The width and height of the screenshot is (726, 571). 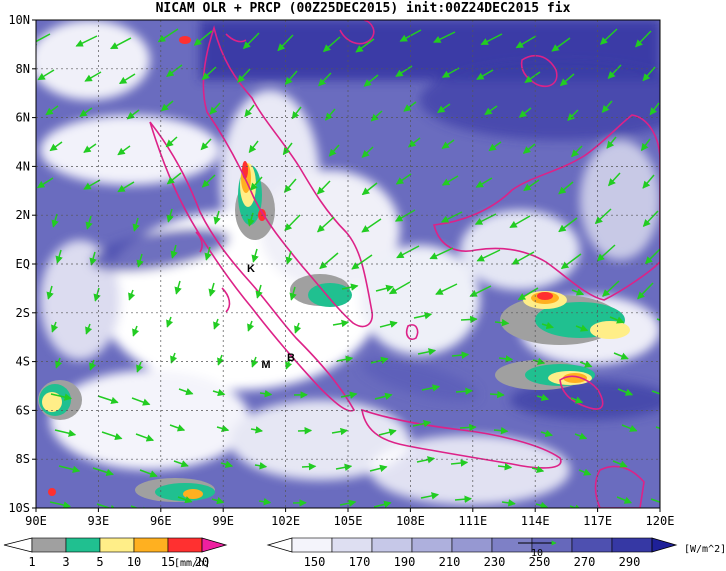 What do you see at coordinates (472, 521) in the screenshot?
I see `lon-tick-label: 111E` at bounding box center [472, 521].